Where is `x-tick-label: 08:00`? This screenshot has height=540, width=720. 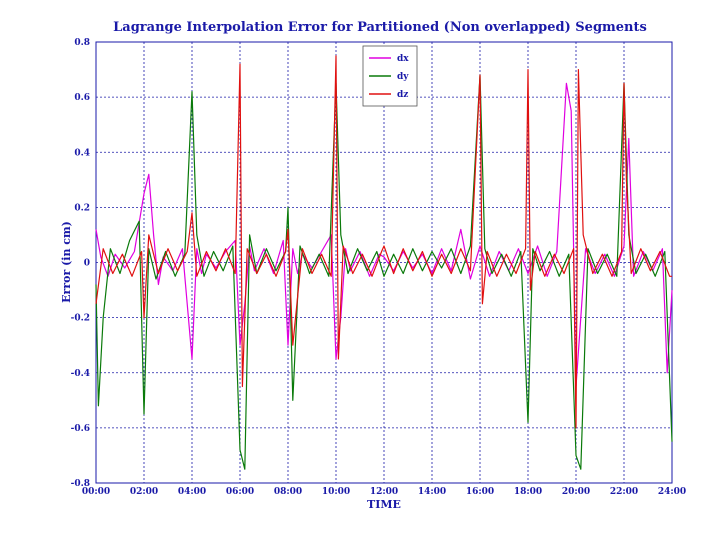
x-tick-label: 08:00 is located at coordinates (288, 492).